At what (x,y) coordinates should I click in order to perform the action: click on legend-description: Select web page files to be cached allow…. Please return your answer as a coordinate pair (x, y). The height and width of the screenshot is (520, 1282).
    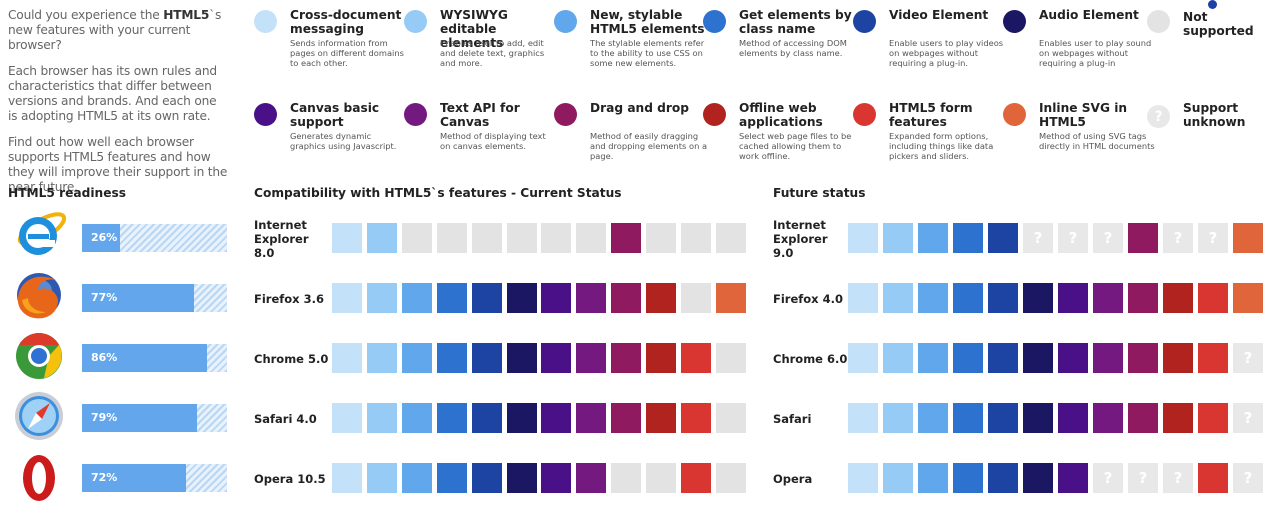
    Looking at the image, I should click on (795, 146).